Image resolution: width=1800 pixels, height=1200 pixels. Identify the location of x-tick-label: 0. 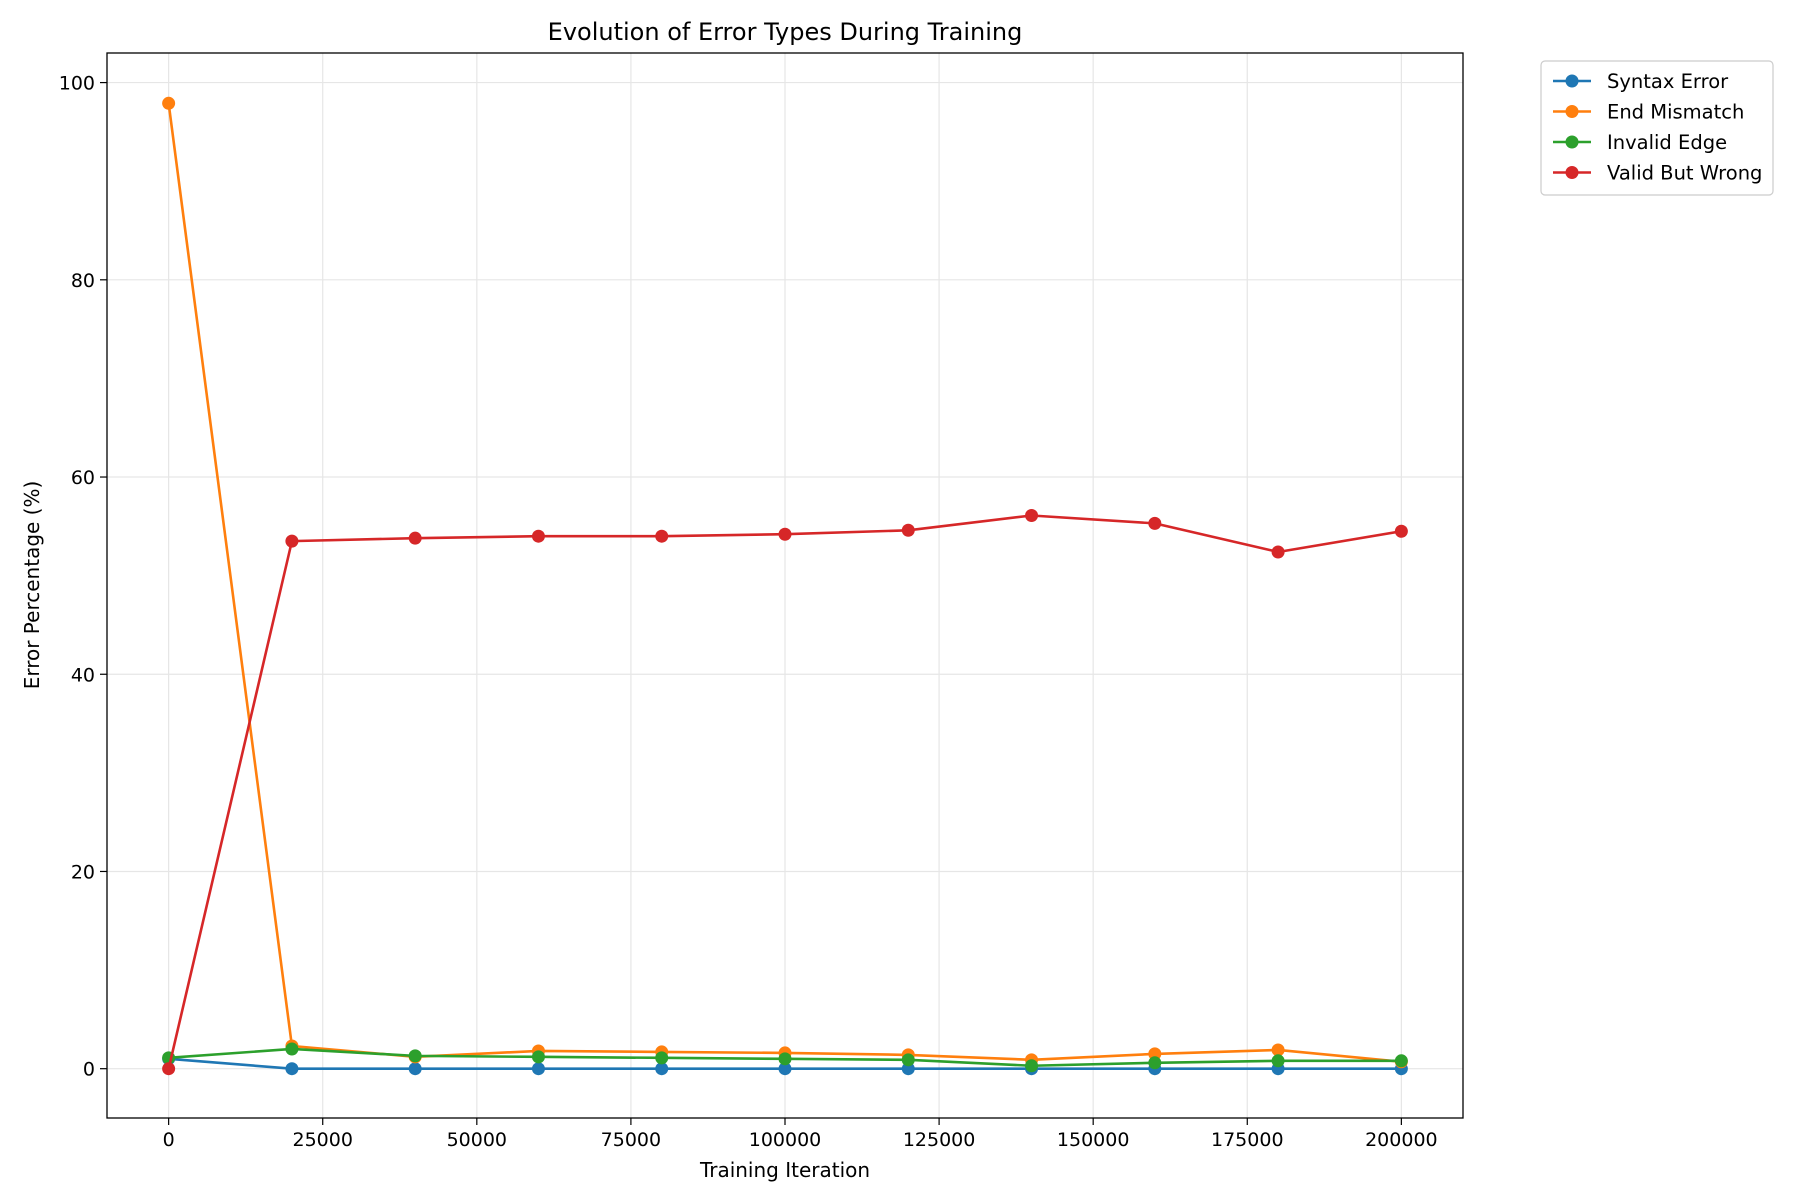
(169, 1140).